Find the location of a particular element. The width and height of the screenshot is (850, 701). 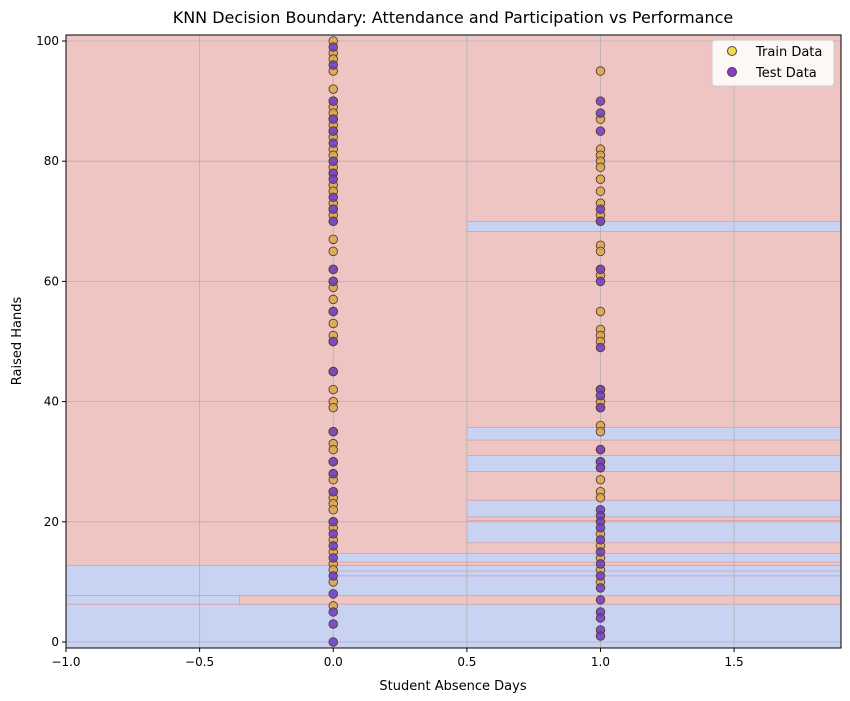

y-tick-label: 80 is located at coordinates (51, 161).